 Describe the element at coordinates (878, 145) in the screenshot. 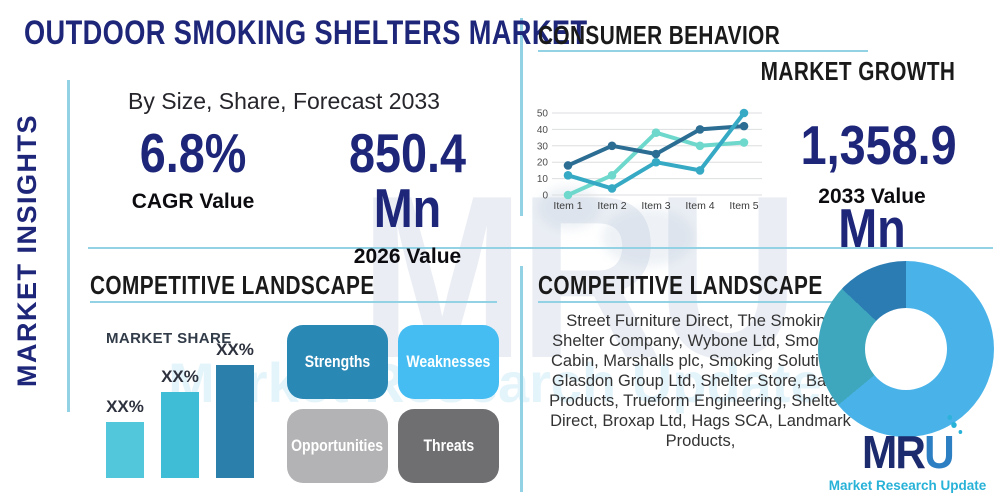

I see `growth-2033-value: 1,358.9` at that location.